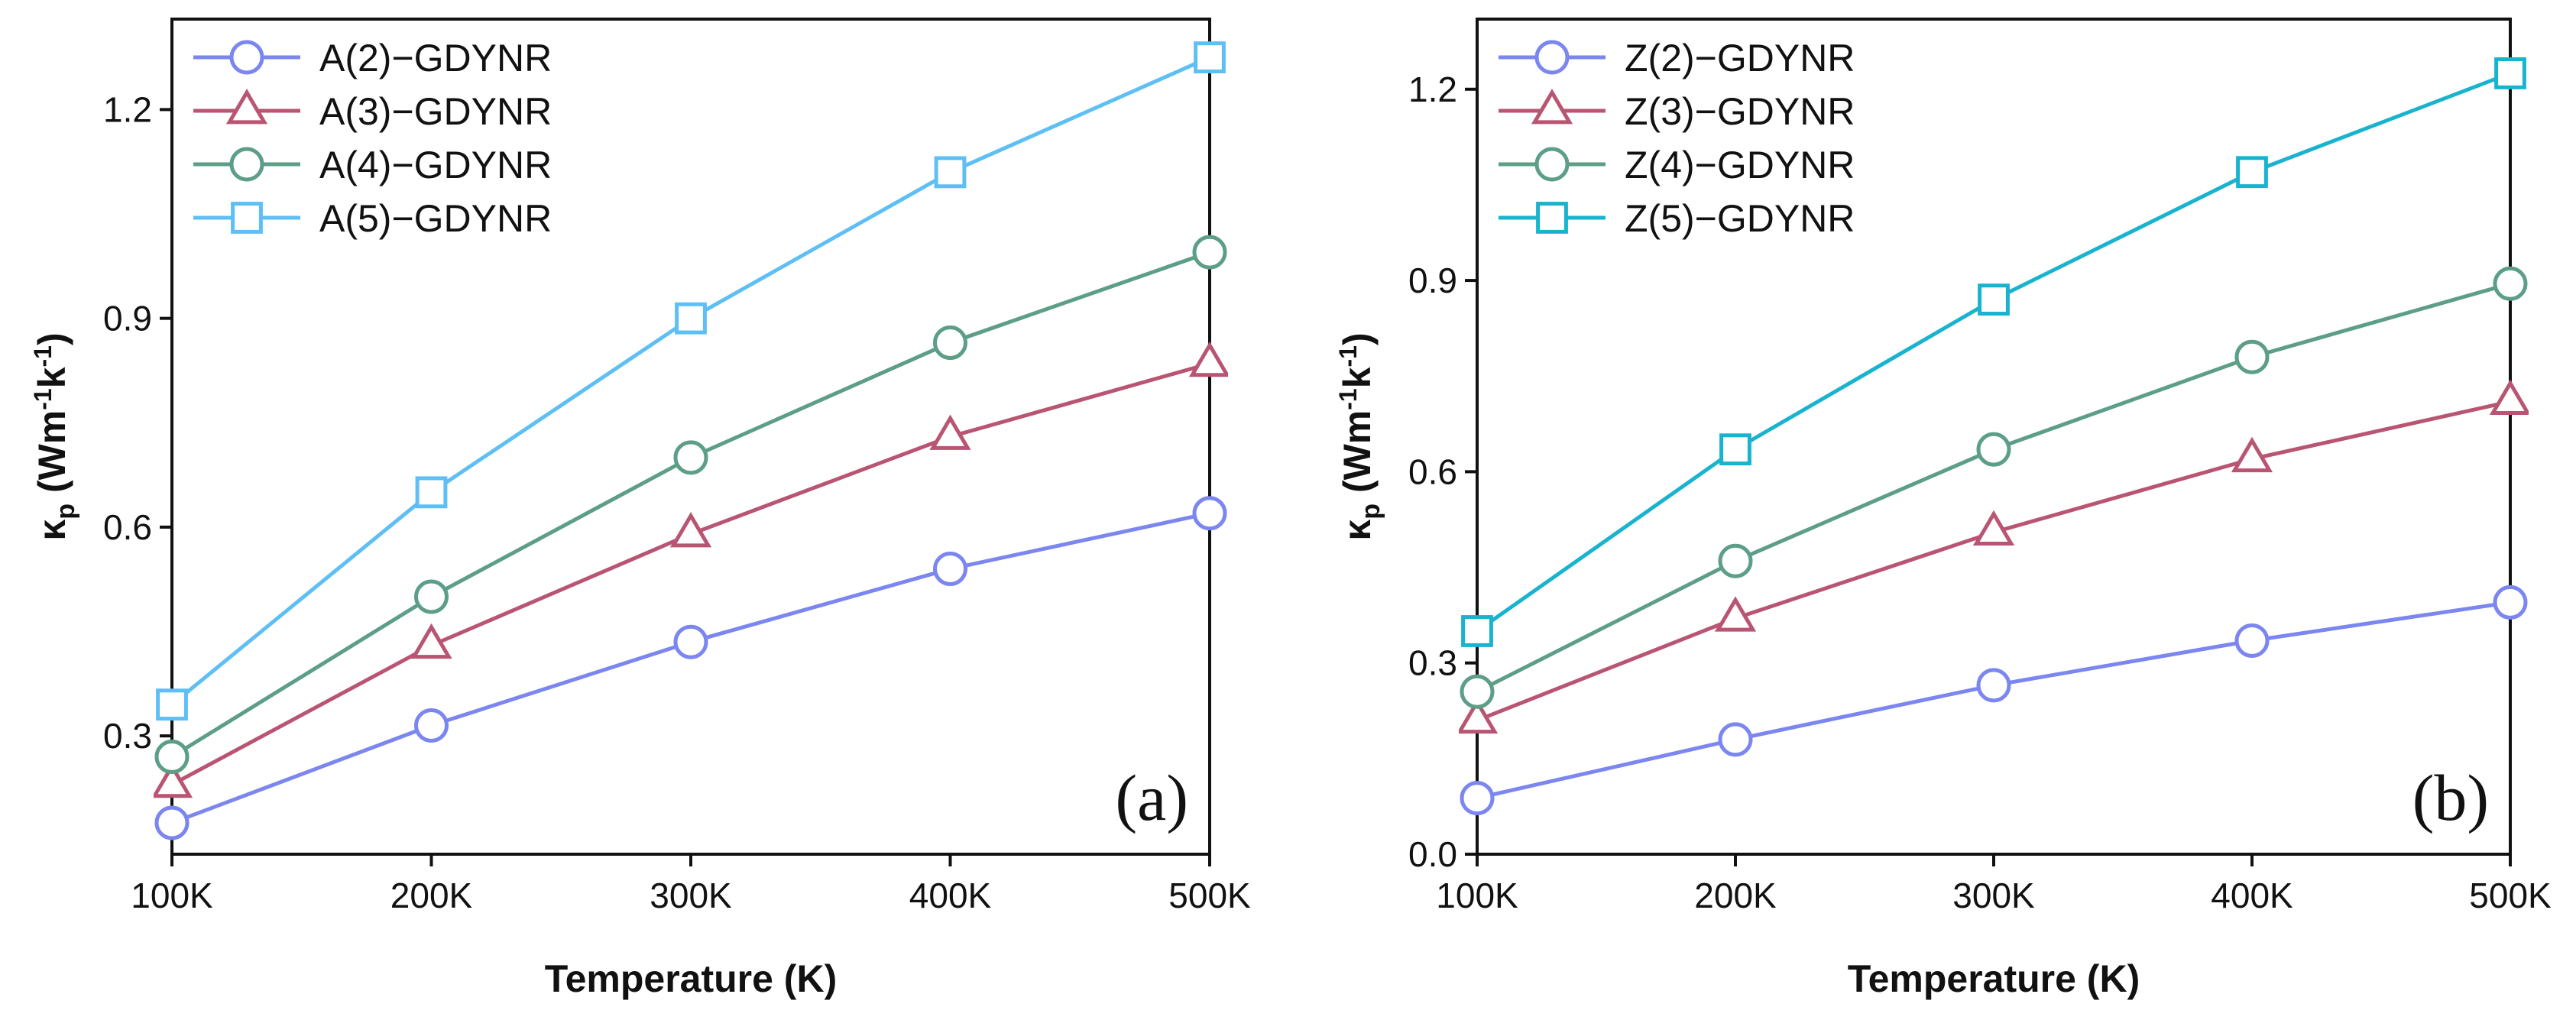 This screenshot has width=2576, height=1020. Describe the element at coordinates (1677, 138) in the screenshot. I see `legend: Z(2)−GDYNR Z(3)−GDYNR Z(4)−GDYNR Z(5)−GDYNR` at that location.